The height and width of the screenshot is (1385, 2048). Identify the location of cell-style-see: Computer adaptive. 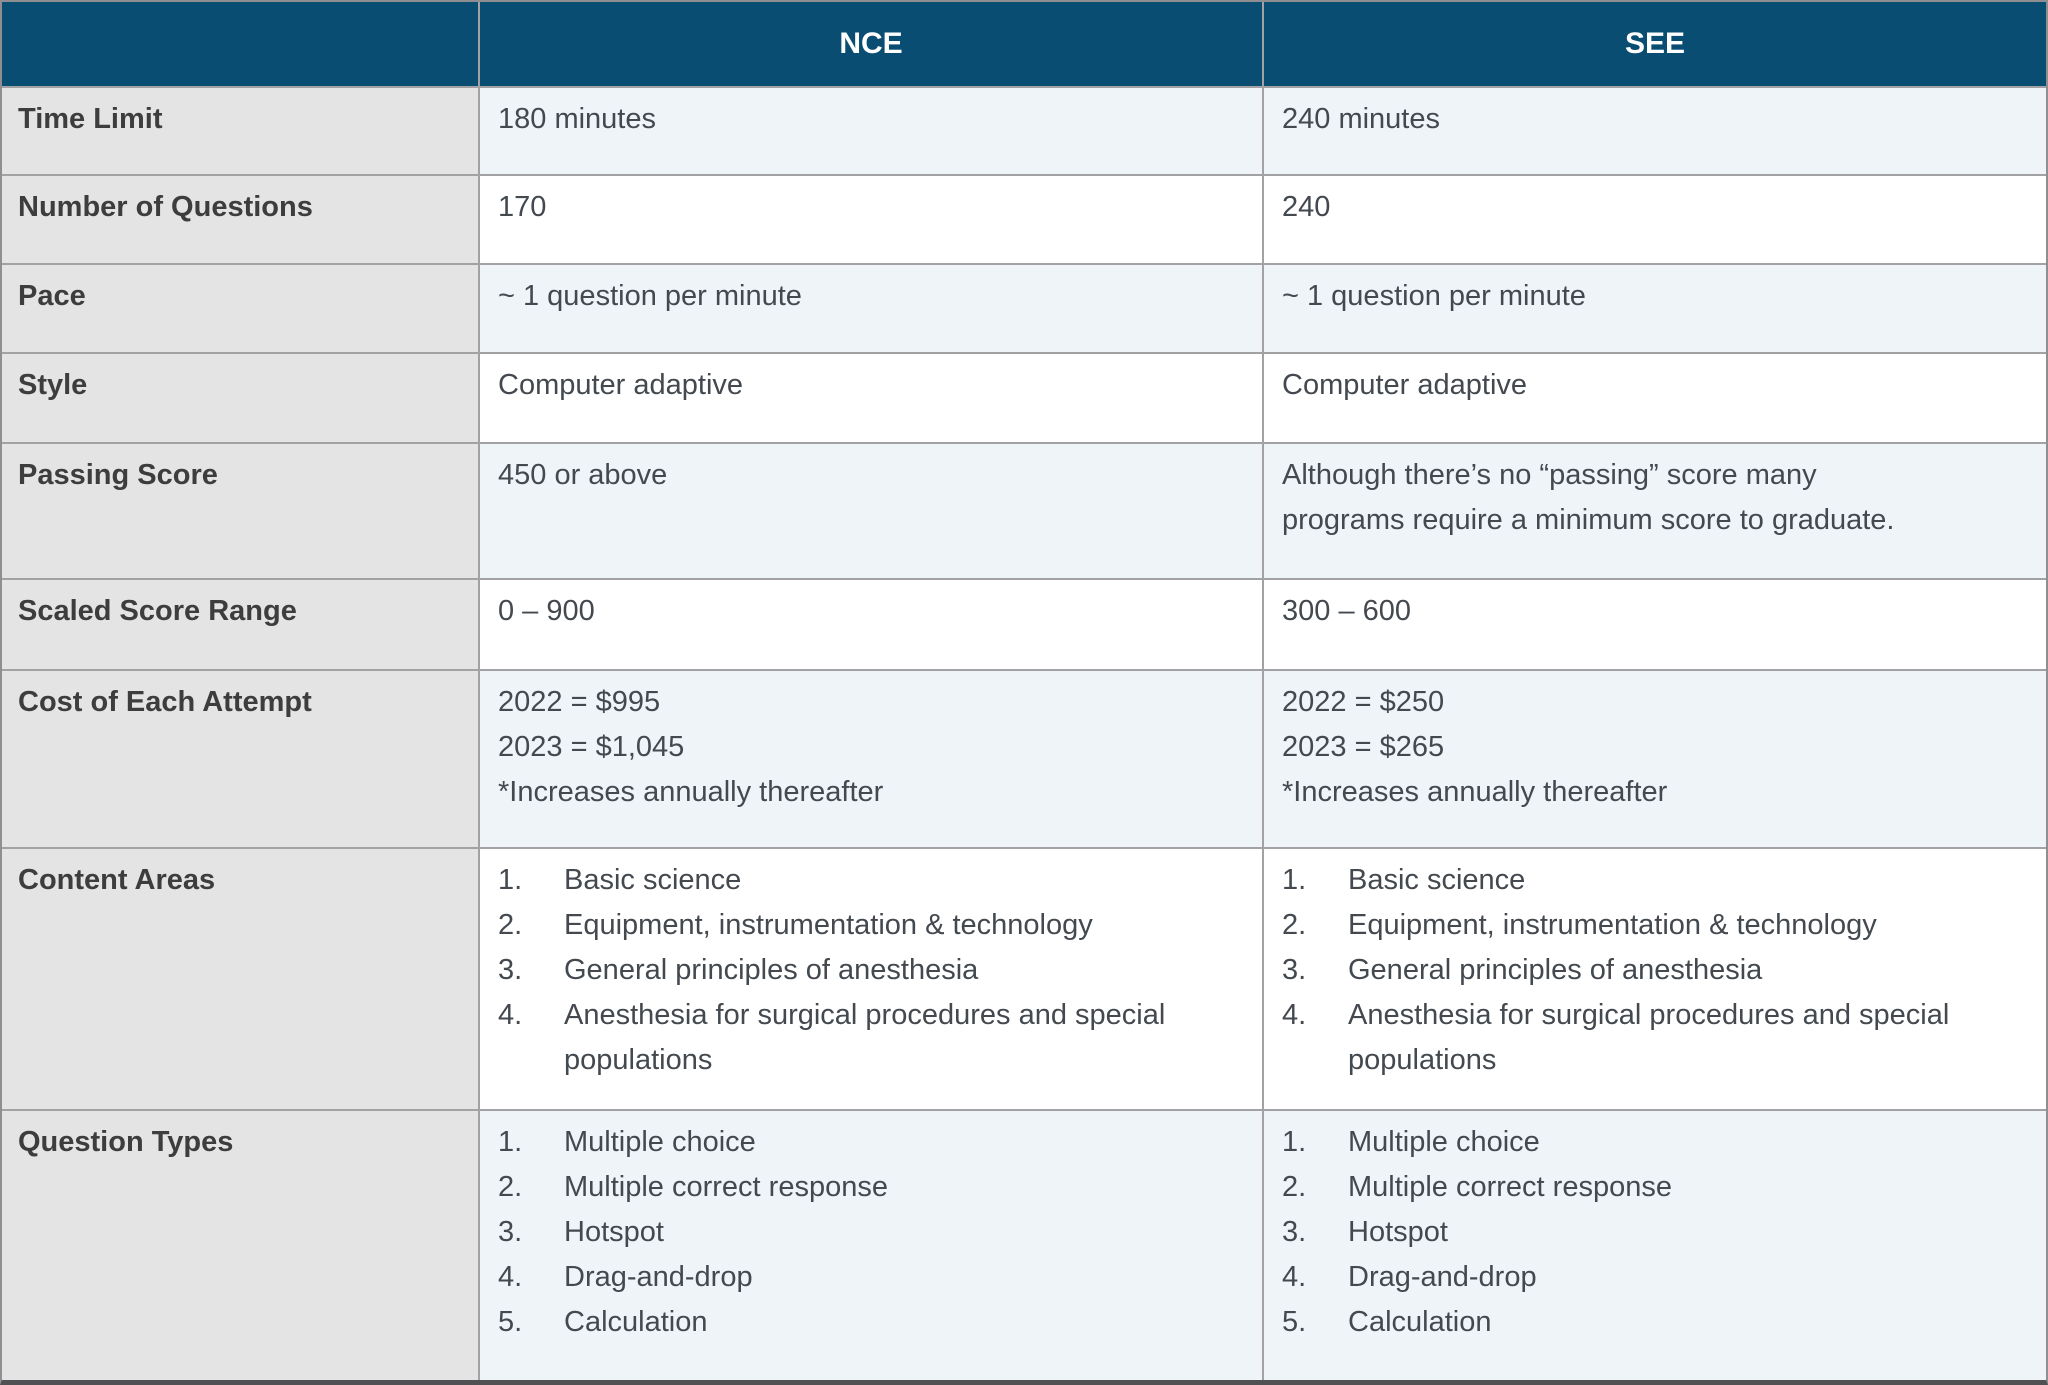
(1655, 398).